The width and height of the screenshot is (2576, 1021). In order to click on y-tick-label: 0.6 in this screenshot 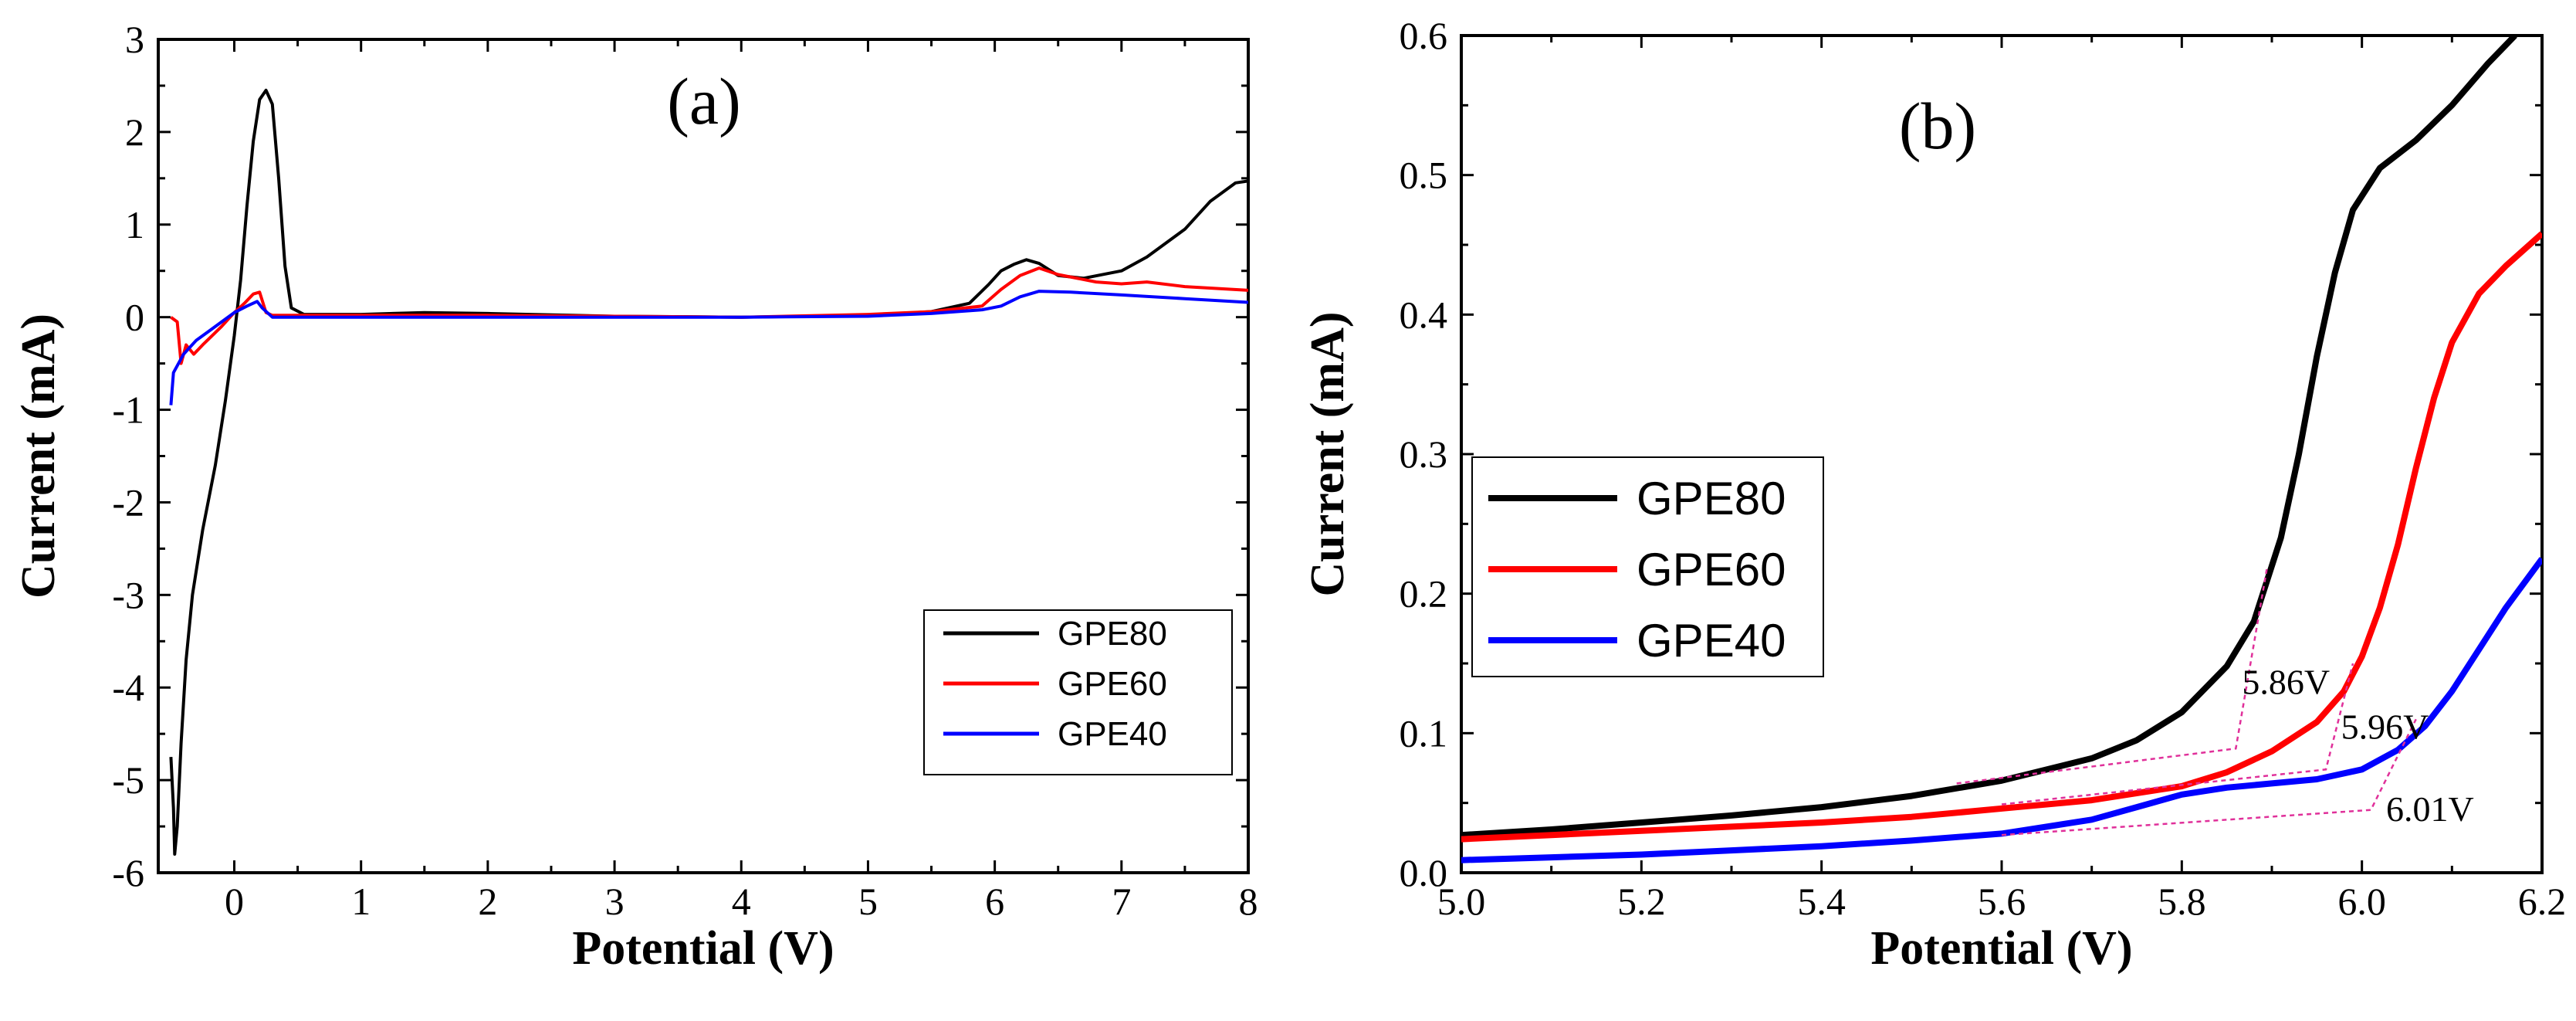, I will do `click(1424, 35)`.